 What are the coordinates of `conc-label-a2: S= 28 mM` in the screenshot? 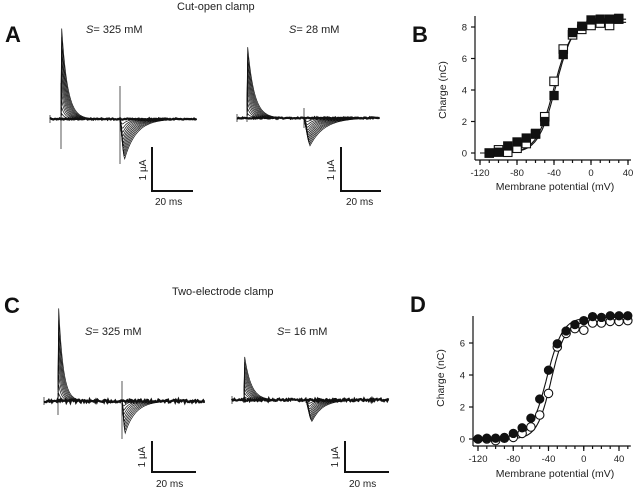 It's located at (314, 30).